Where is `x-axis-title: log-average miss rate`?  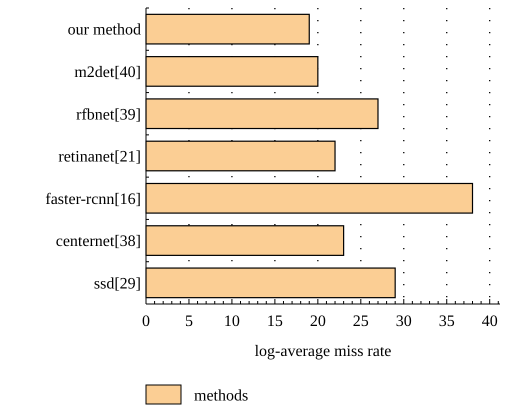
x-axis-title: log-average miss rate is located at coordinates (323, 351).